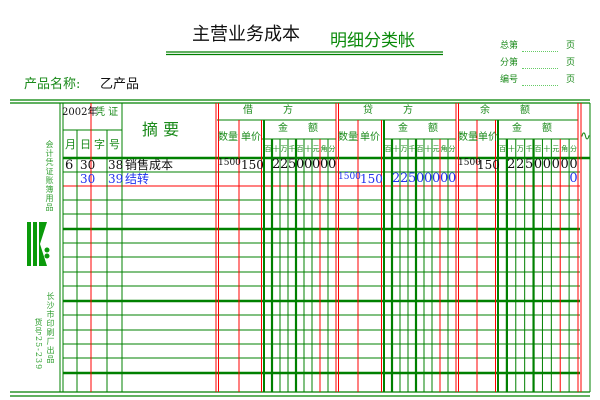 The height and width of the screenshot is (400, 600). I want to click on printer-logo-icon, so click(38, 244).